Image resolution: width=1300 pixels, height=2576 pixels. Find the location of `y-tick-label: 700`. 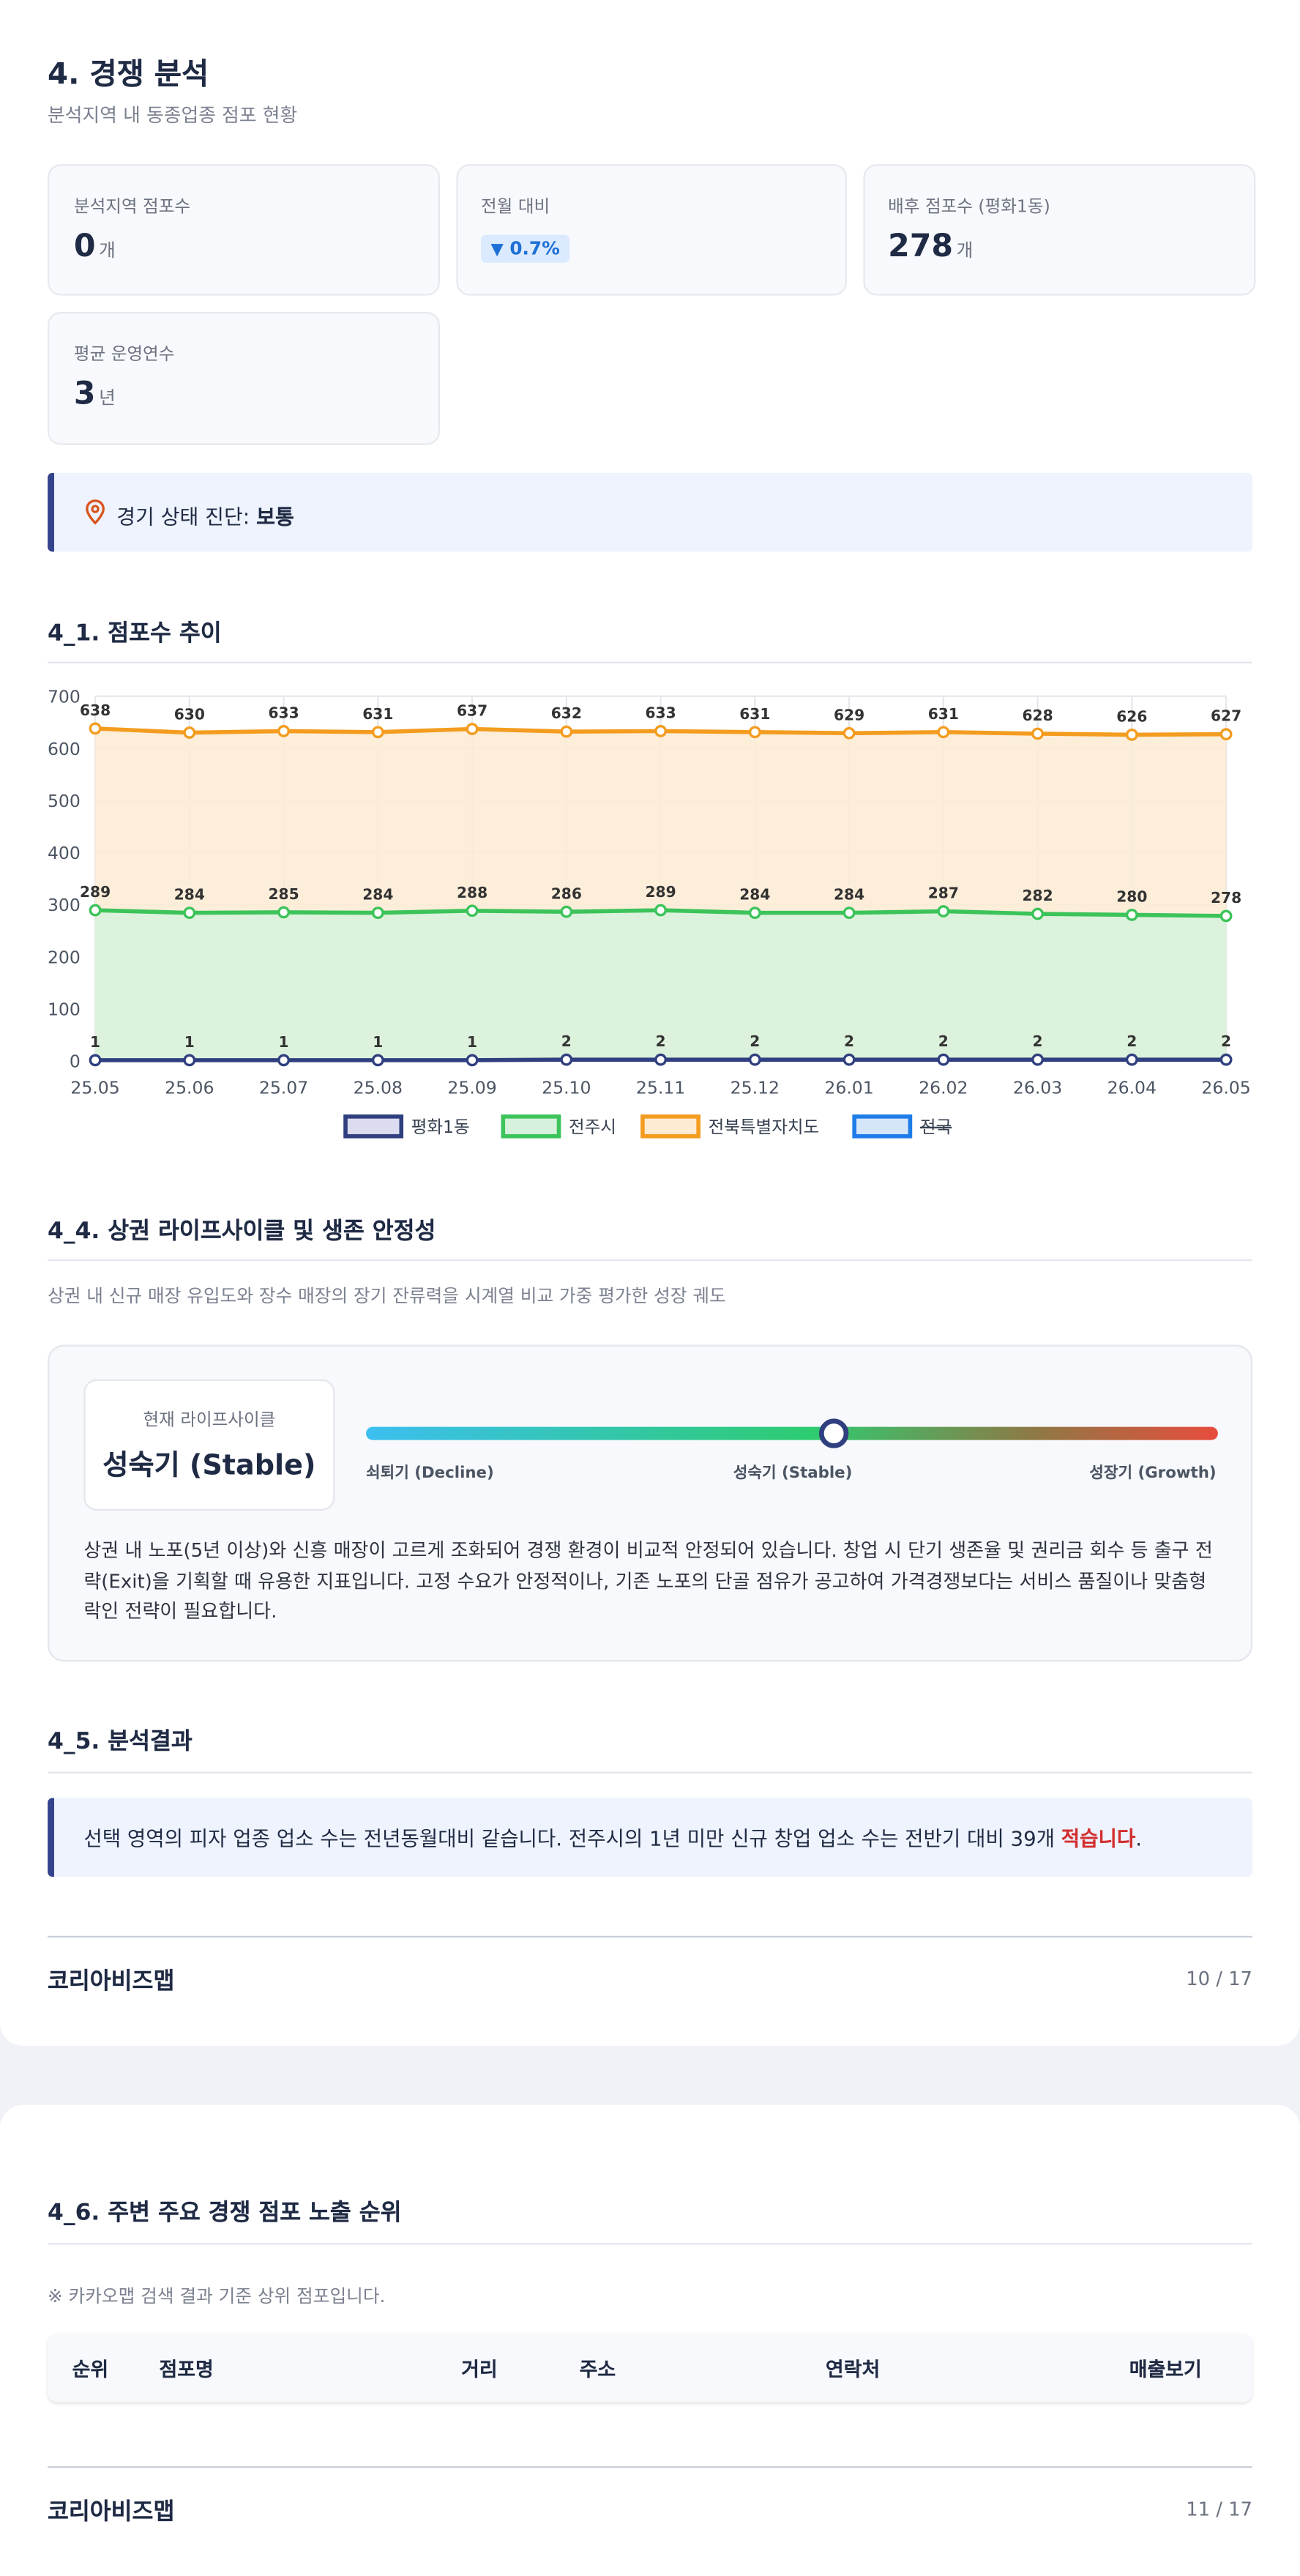

y-tick-label: 700 is located at coordinates (64, 697).